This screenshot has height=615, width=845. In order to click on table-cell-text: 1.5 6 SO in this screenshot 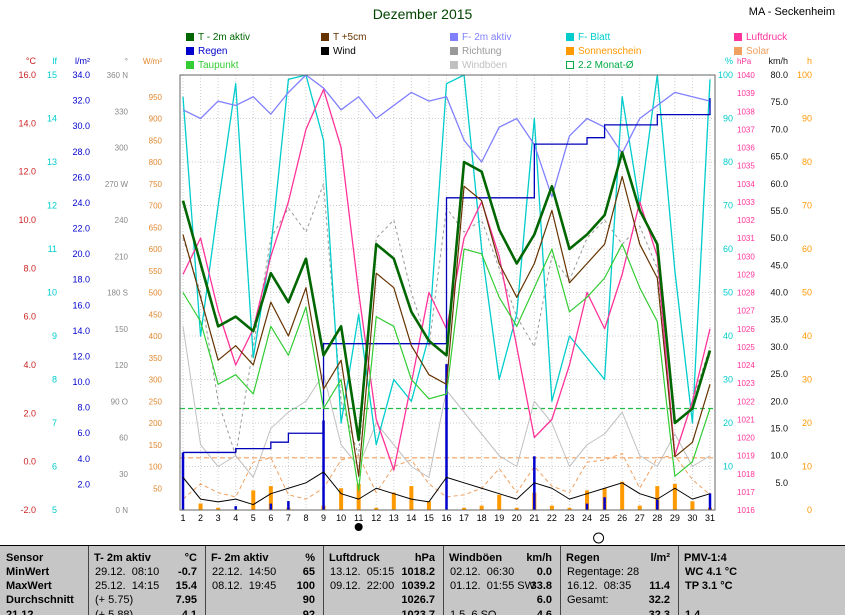, I will do `click(473, 612)`.